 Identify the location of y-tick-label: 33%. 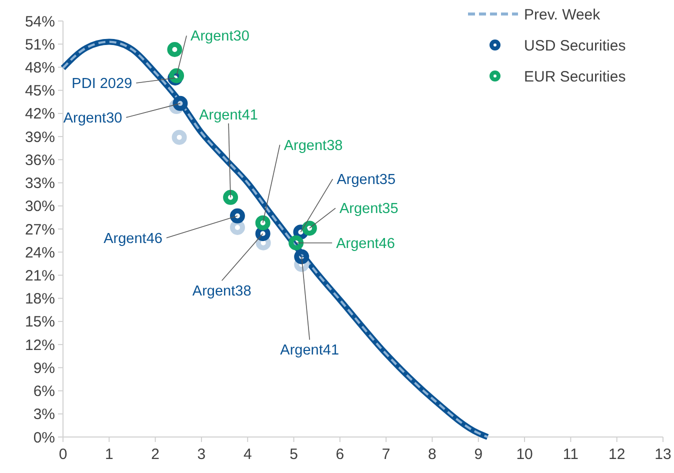
(39, 183).